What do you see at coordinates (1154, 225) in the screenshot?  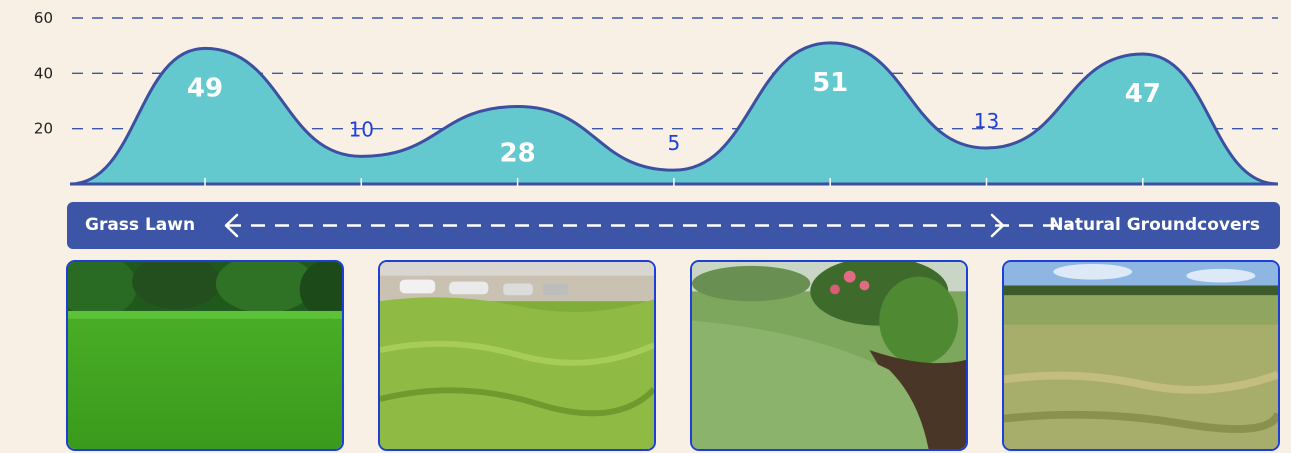 I see `banner-right-label: Natural Groundcovers` at bounding box center [1154, 225].